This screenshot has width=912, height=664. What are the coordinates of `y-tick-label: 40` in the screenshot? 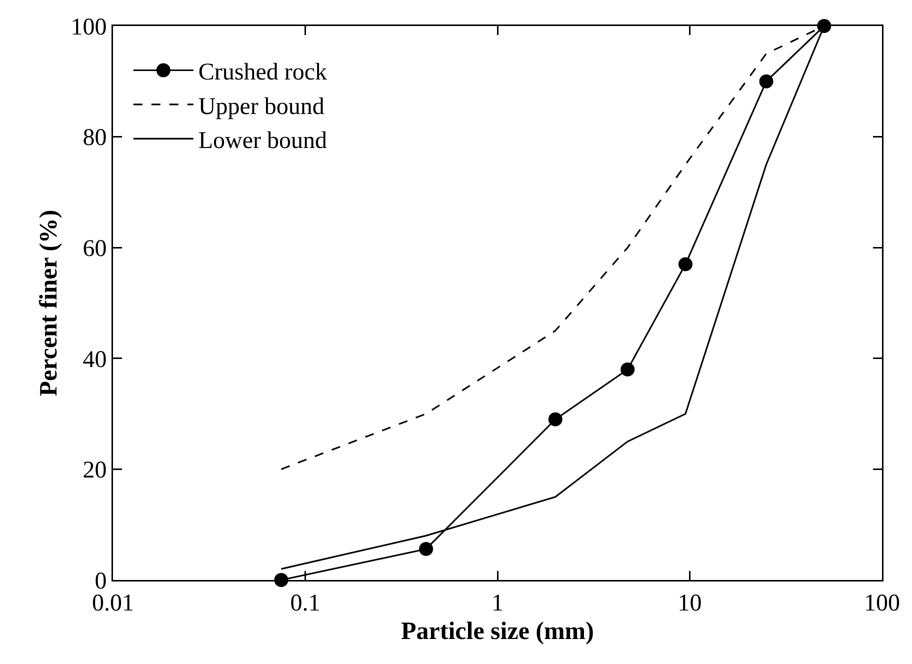 It's located at (94, 359).